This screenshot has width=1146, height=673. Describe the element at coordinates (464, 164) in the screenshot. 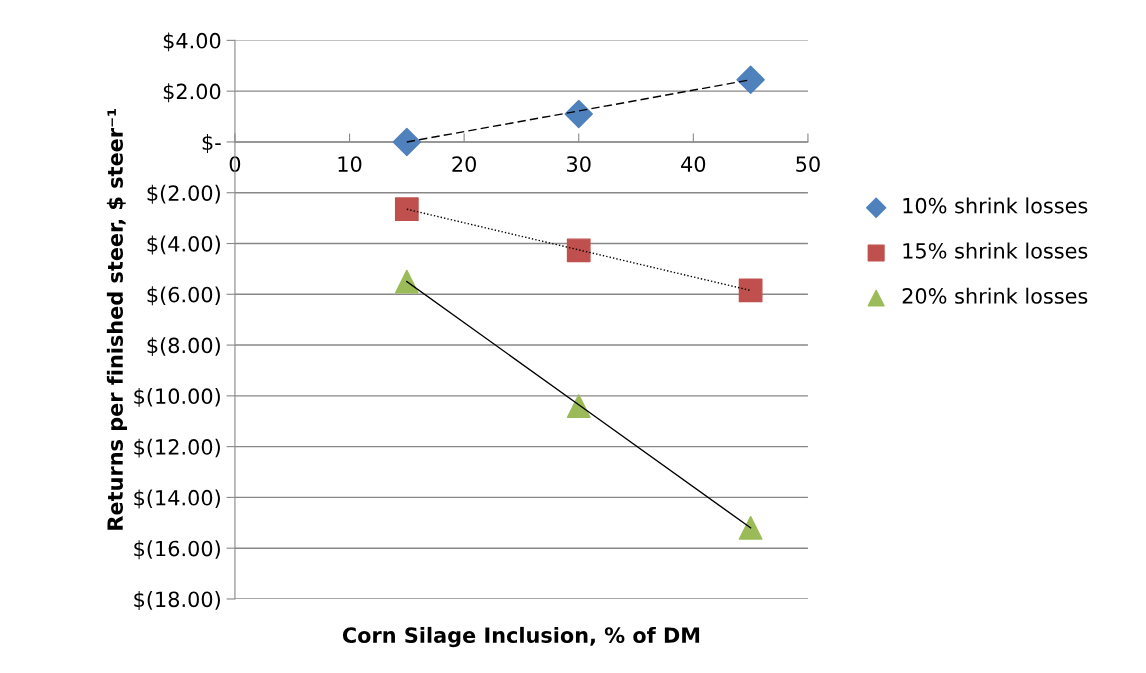

I see `x-tick-label: 20` at that location.